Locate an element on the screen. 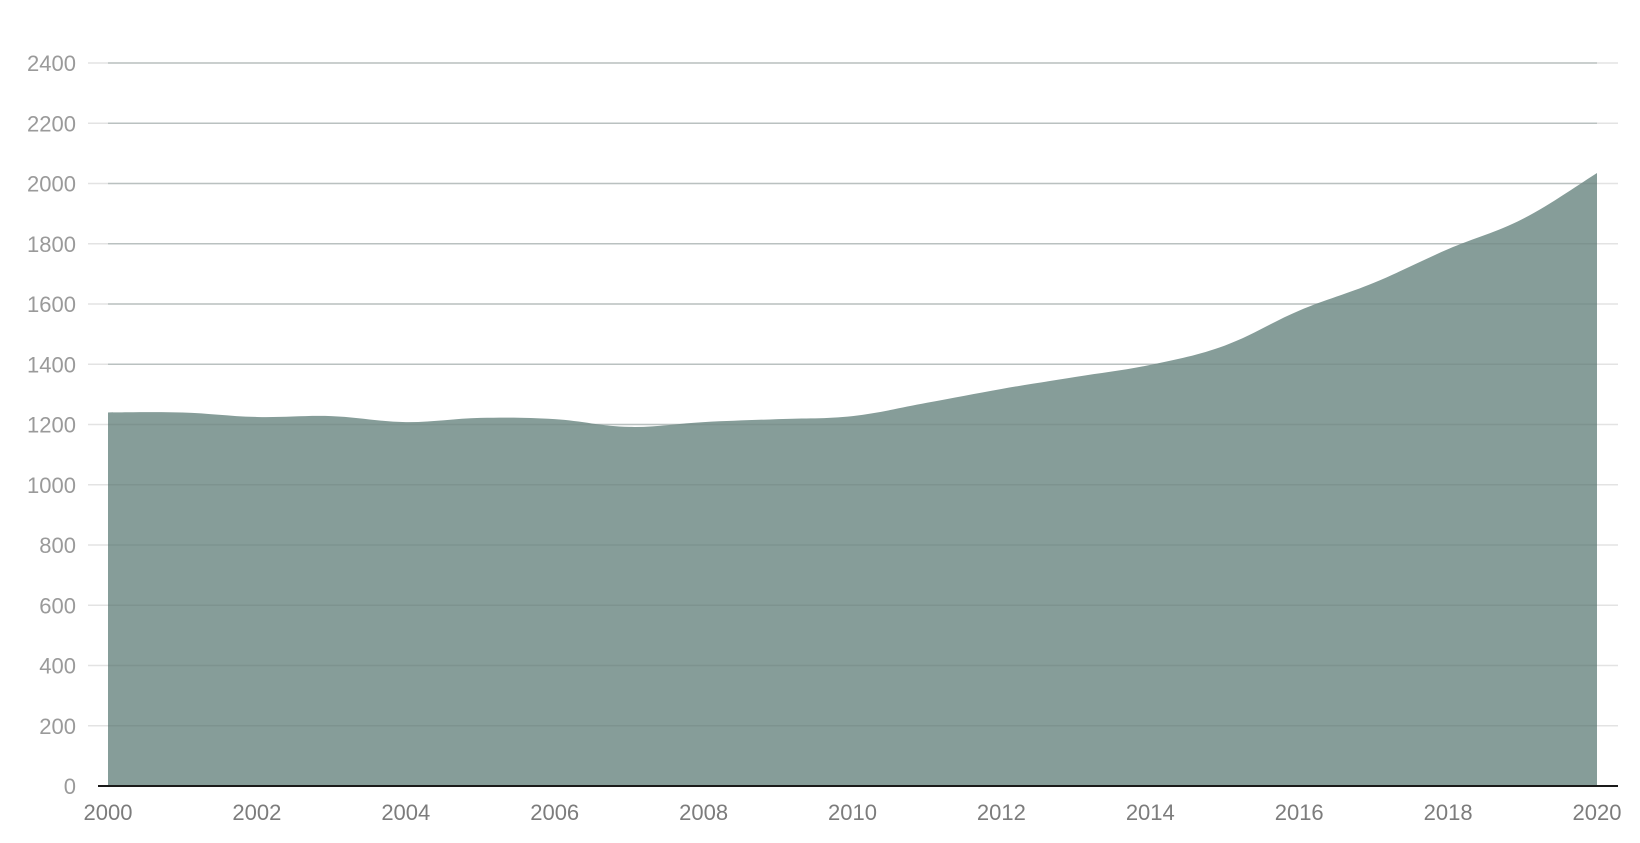 This screenshot has width=1640, height=843. y-tick-label: 2400 is located at coordinates (51, 63).